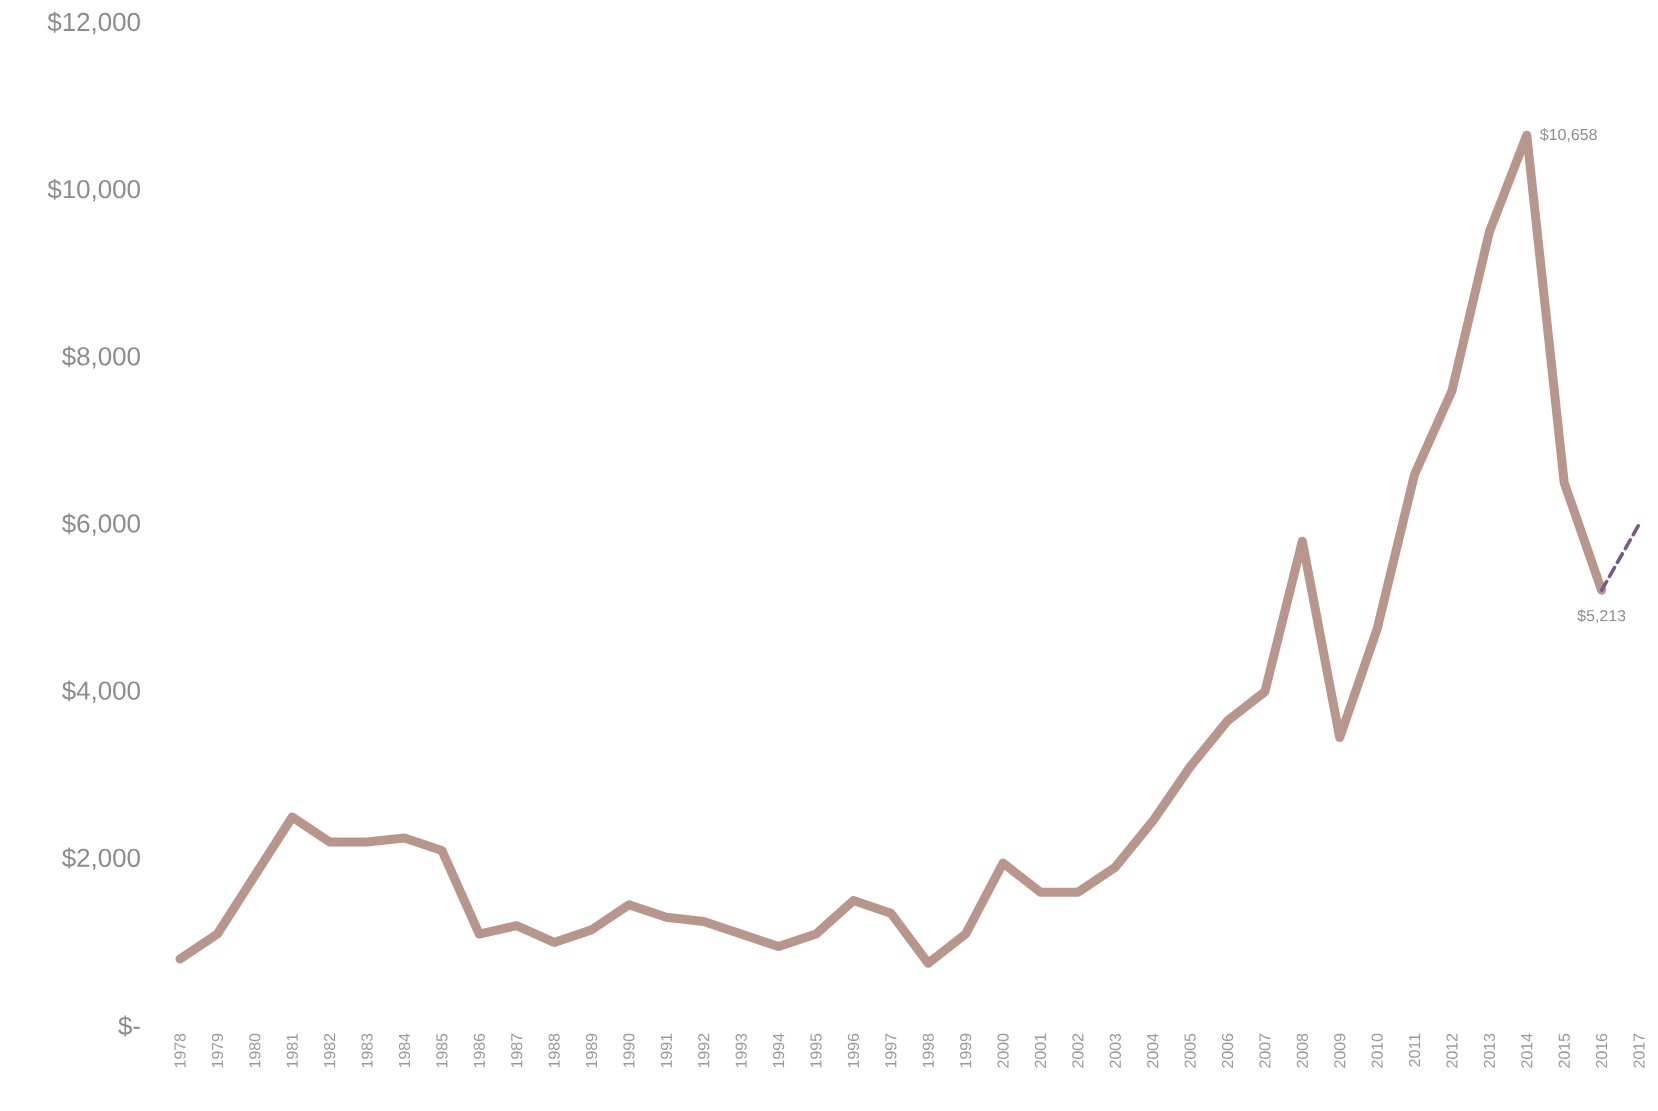 Image resolution: width=1658 pixels, height=1111 pixels. I want to click on x-tick-label: 2000, so click(1003, 1050).